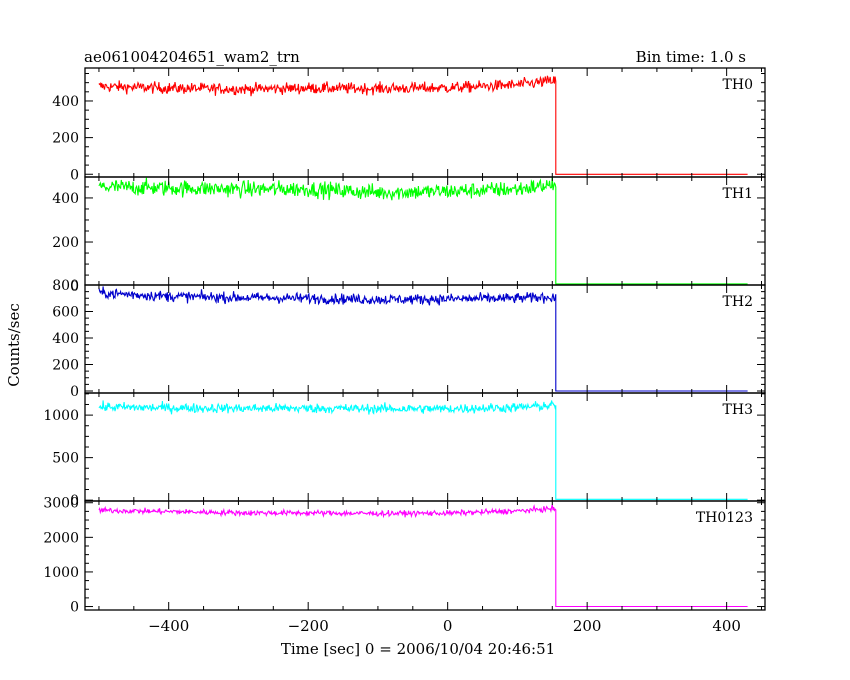  What do you see at coordinates (738, 194) in the screenshot?
I see `panel-label-th1: TH1` at bounding box center [738, 194].